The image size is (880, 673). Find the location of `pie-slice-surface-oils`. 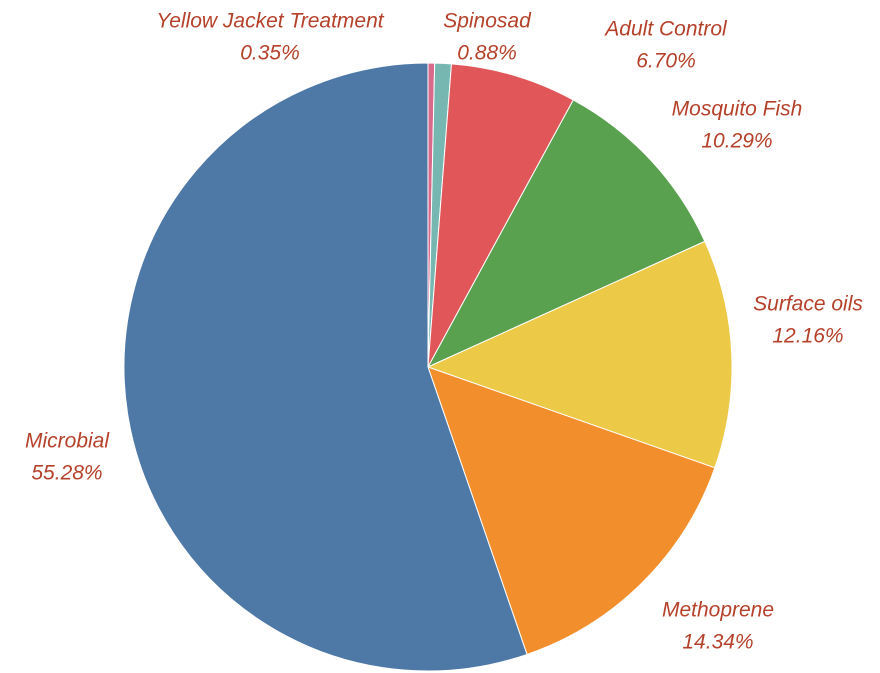

pie-slice-surface-oils is located at coordinates (579, 354).